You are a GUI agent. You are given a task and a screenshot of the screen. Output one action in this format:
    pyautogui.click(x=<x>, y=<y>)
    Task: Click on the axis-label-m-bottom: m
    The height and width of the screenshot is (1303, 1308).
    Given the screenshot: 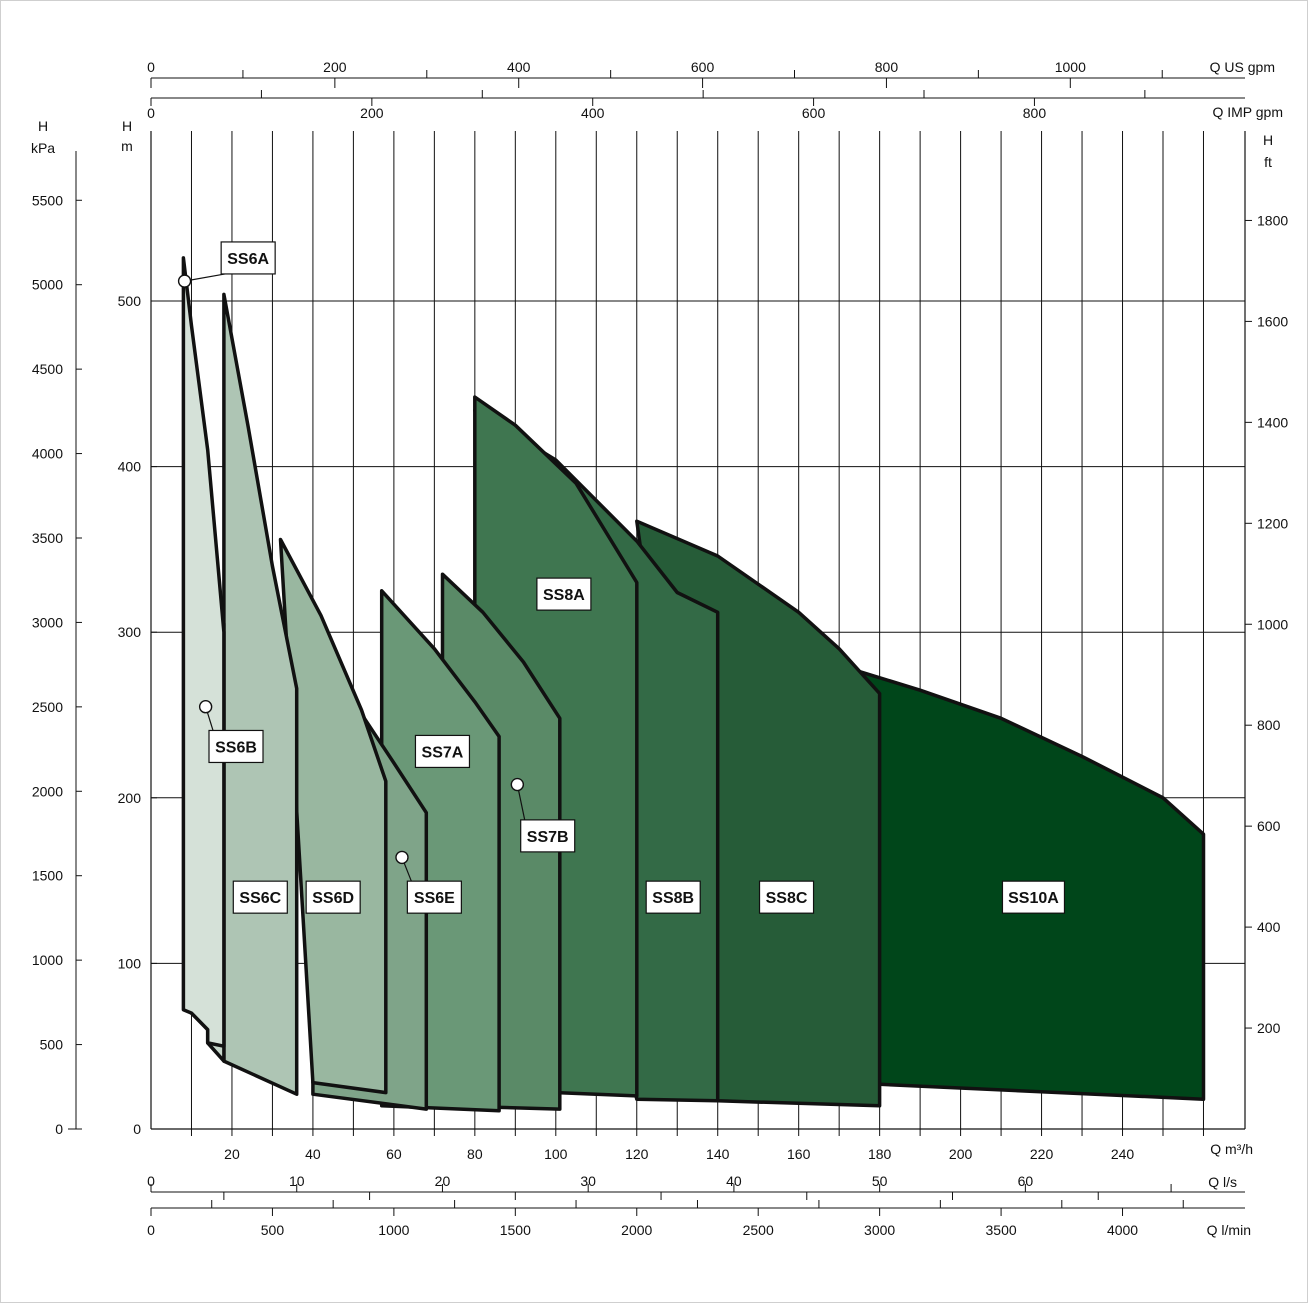 What is the action you would take?
    pyautogui.click(x=127, y=146)
    